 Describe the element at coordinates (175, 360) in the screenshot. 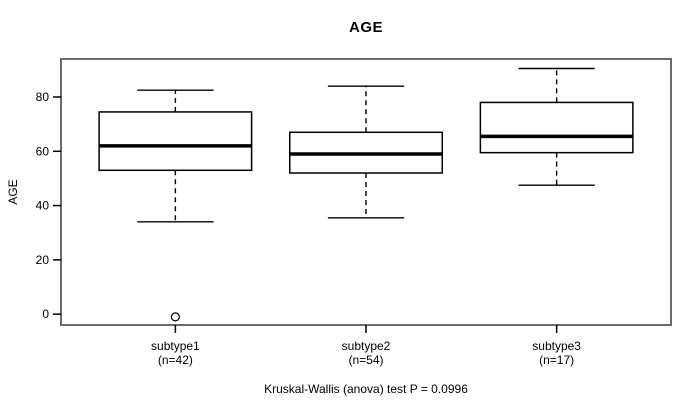

I see `category-sublabel: (n=42)` at that location.